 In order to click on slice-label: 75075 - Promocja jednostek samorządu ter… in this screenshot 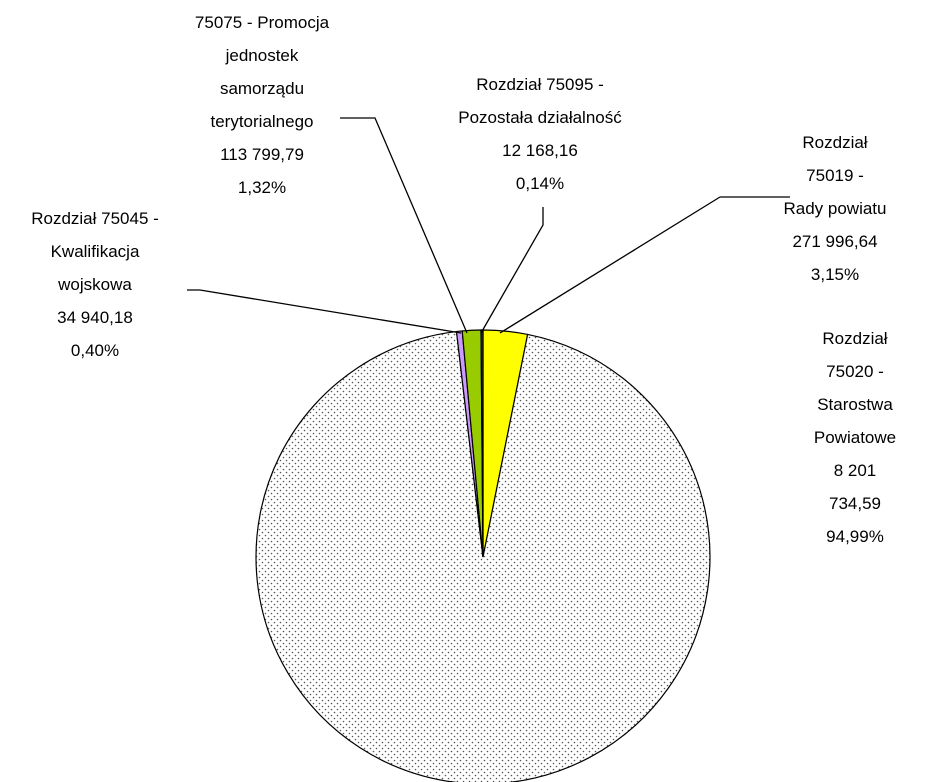, I will do `click(262, 105)`.